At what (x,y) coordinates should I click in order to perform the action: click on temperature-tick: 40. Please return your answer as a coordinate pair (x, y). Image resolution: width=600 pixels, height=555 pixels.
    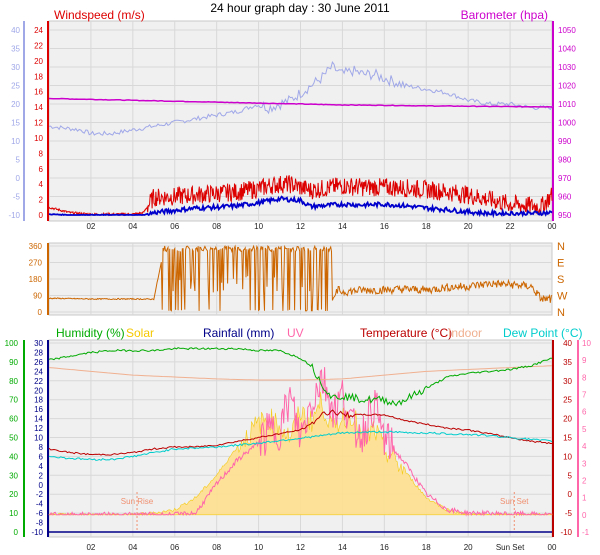
    Looking at the image, I should click on (567, 343).